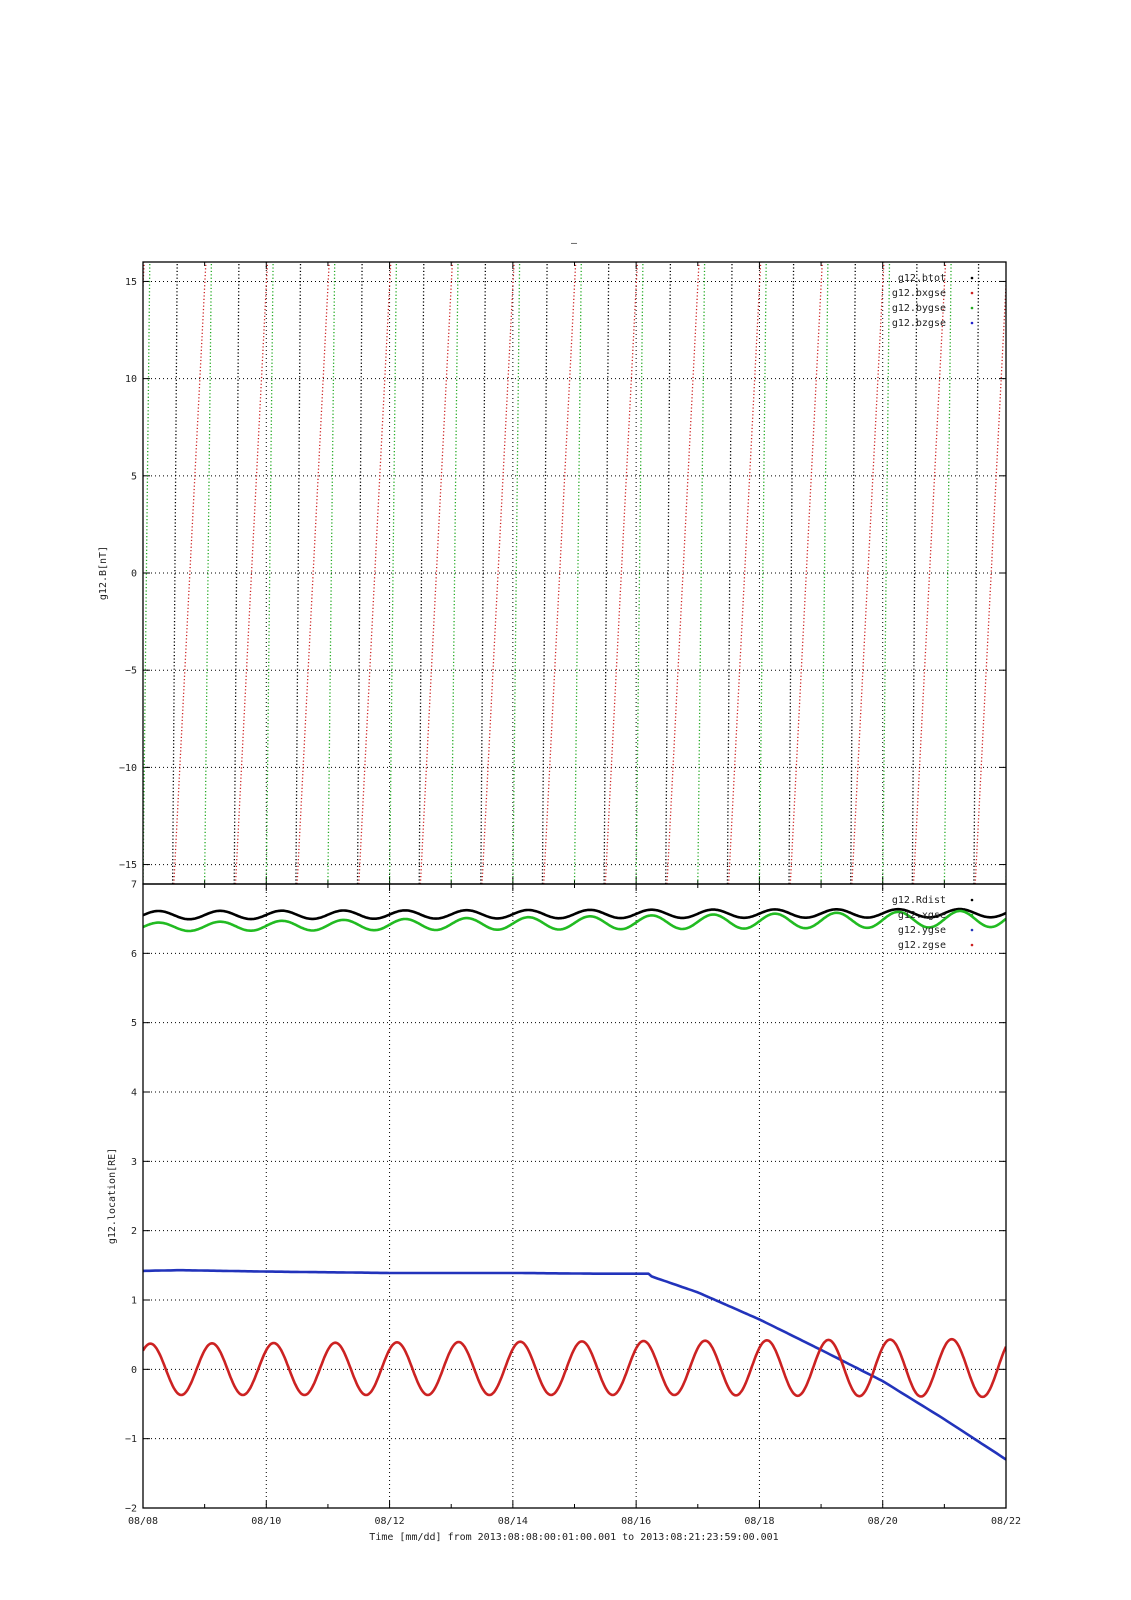 The width and height of the screenshot is (1131, 1600). Describe the element at coordinates (919, 323) in the screenshot. I see `legend-label: g12.bzgse` at that location.